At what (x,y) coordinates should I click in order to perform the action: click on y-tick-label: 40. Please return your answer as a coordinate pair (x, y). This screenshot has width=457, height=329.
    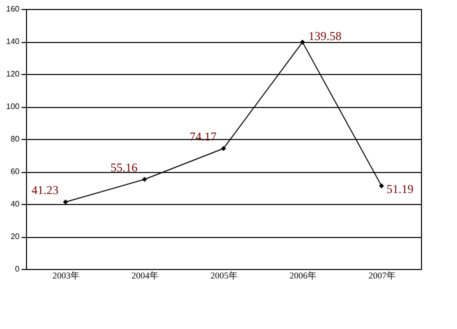
    Looking at the image, I should click on (15, 204).